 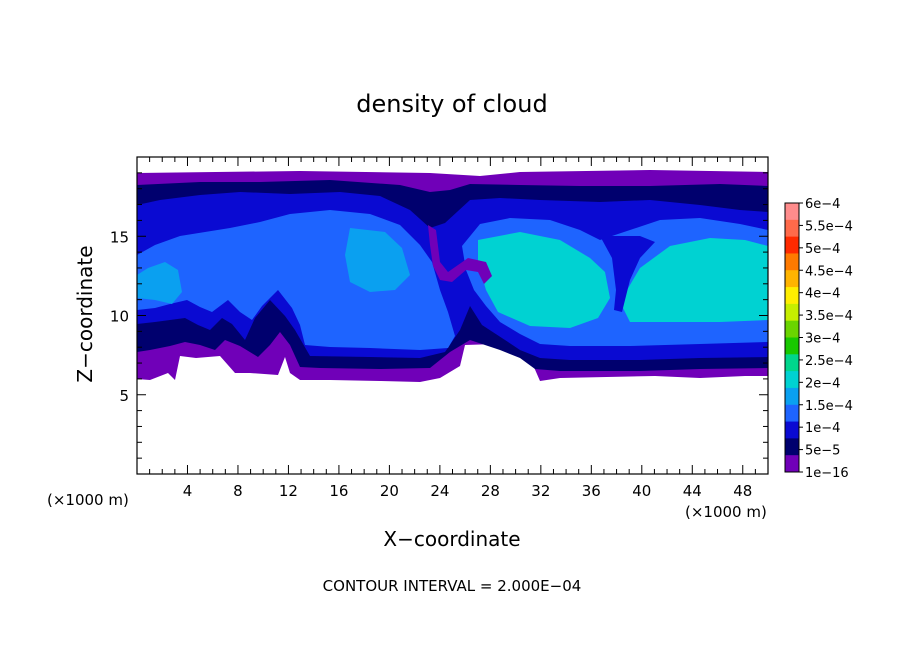 I want to click on colorbar-label: 3e−4, so click(x=822, y=339).